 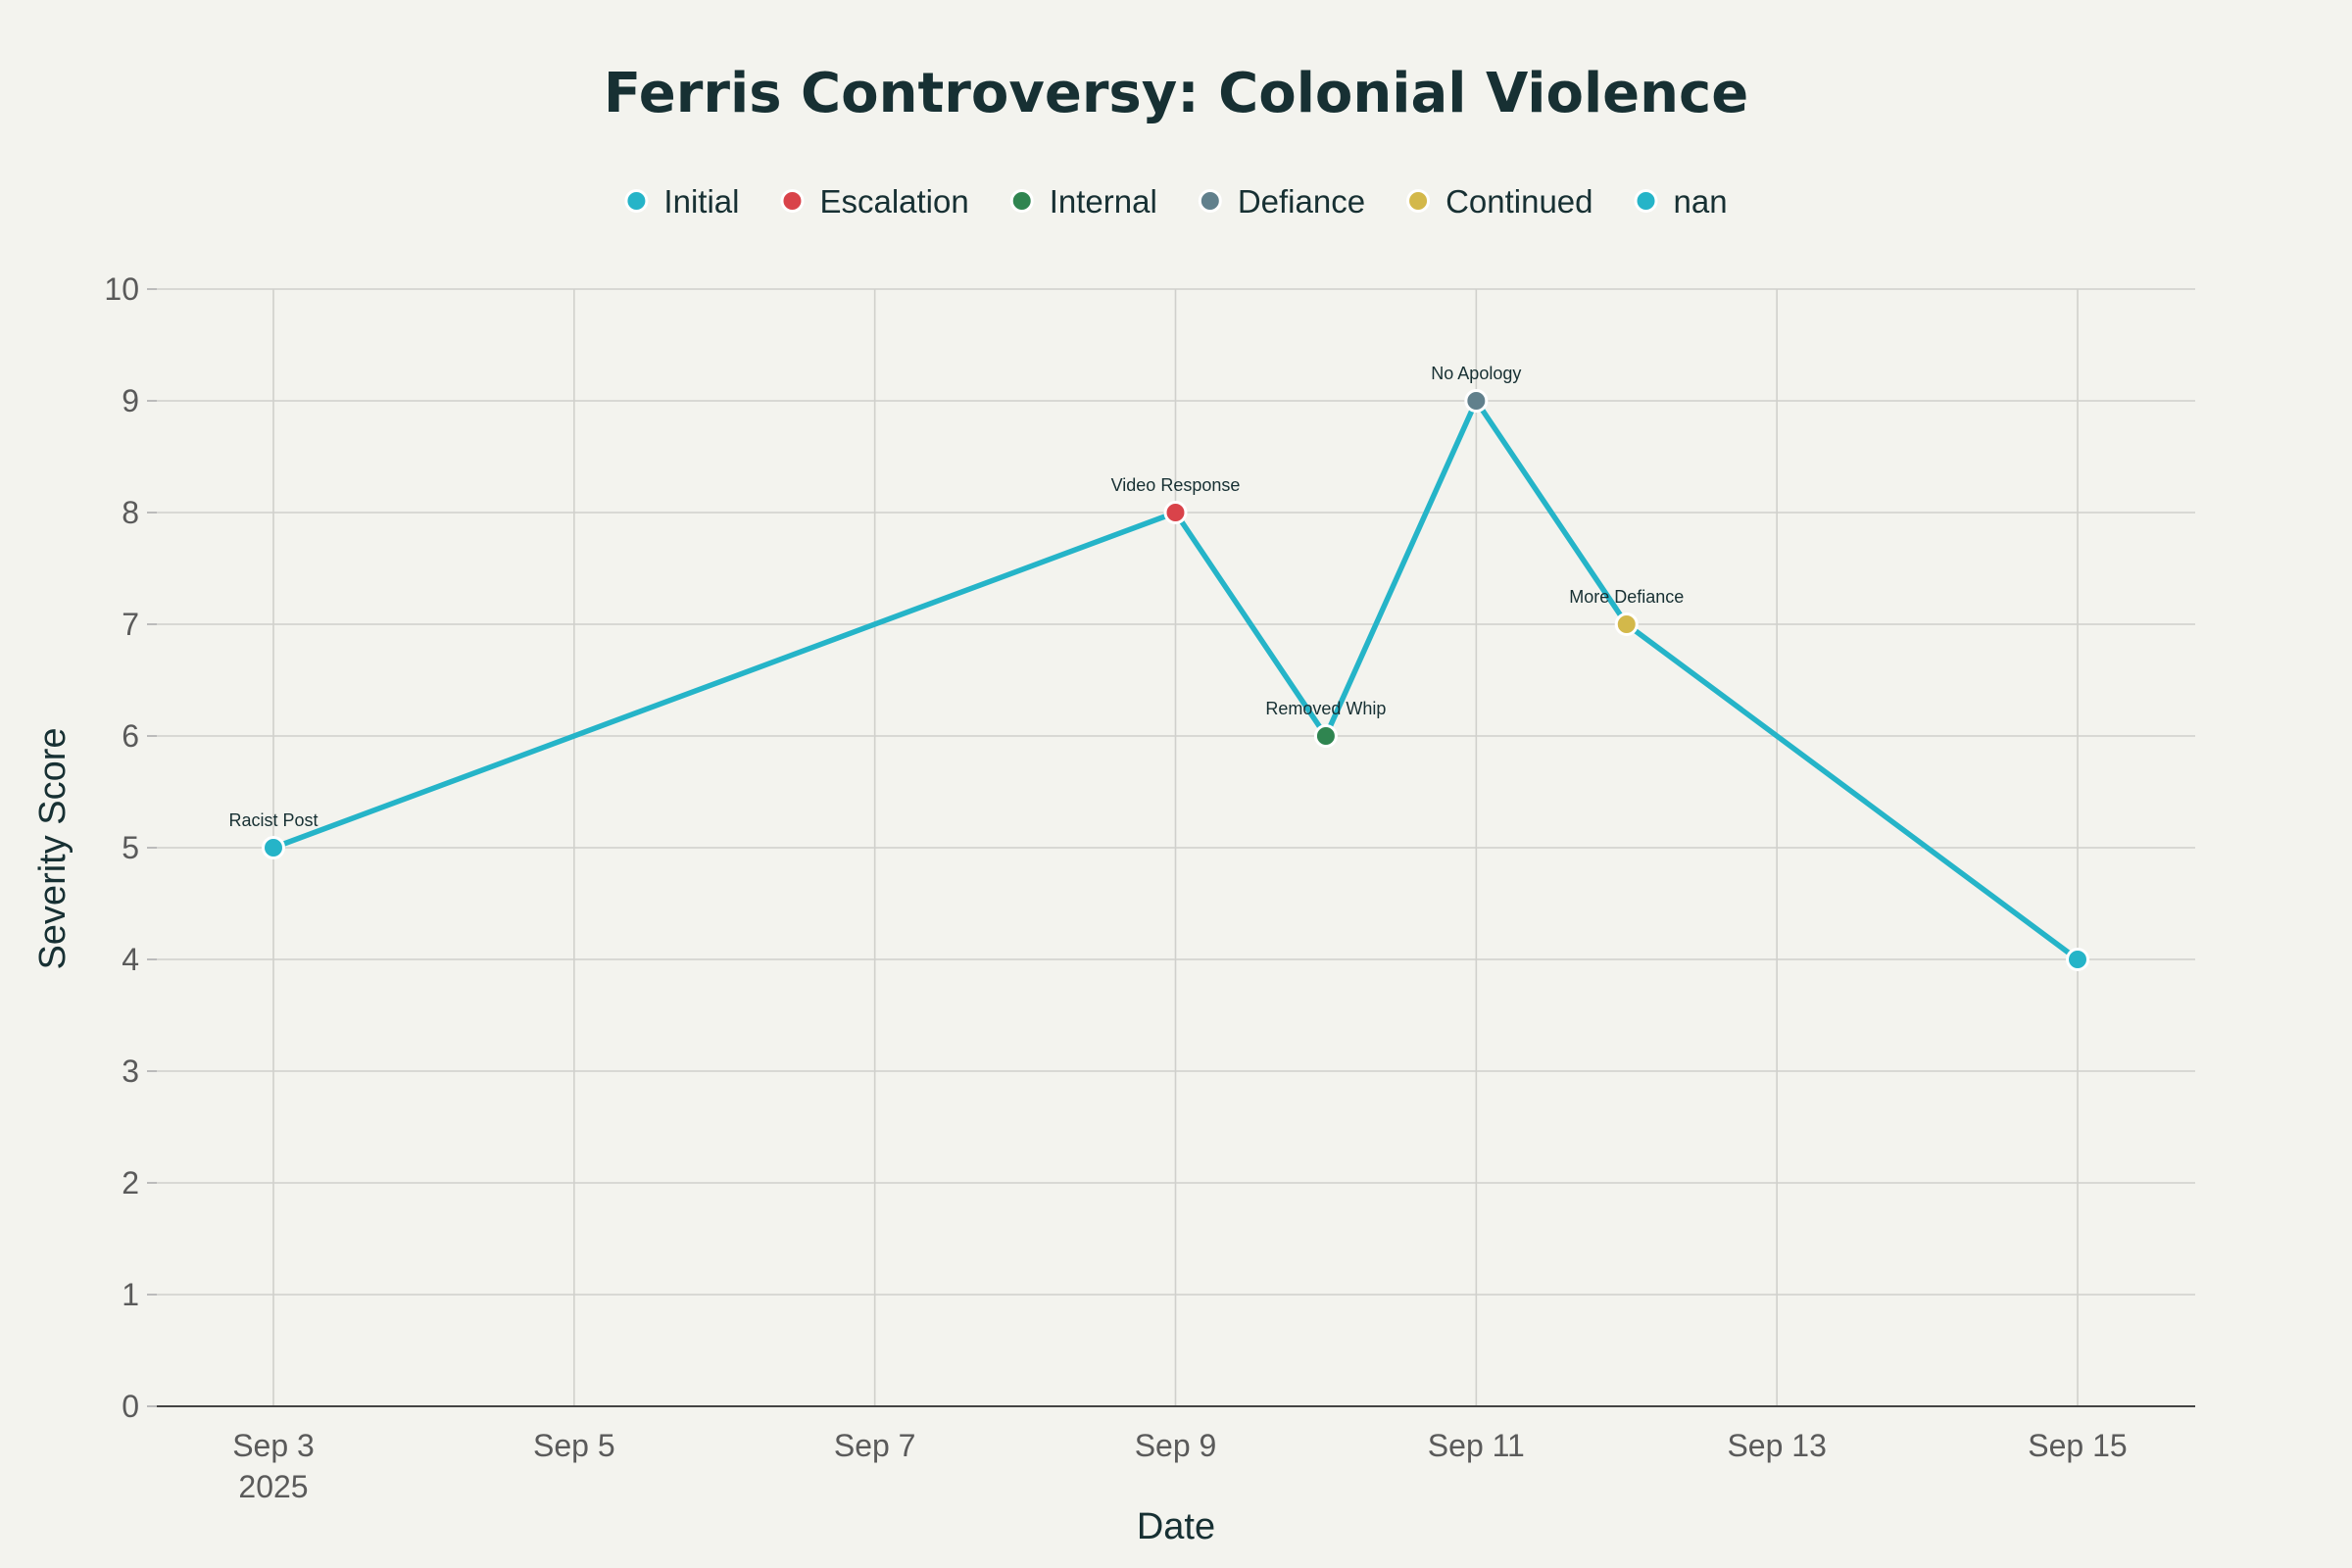 What do you see at coordinates (1175, 512) in the screenshot?
I see `data-point-escalation` at bounding box center [1175, 512].